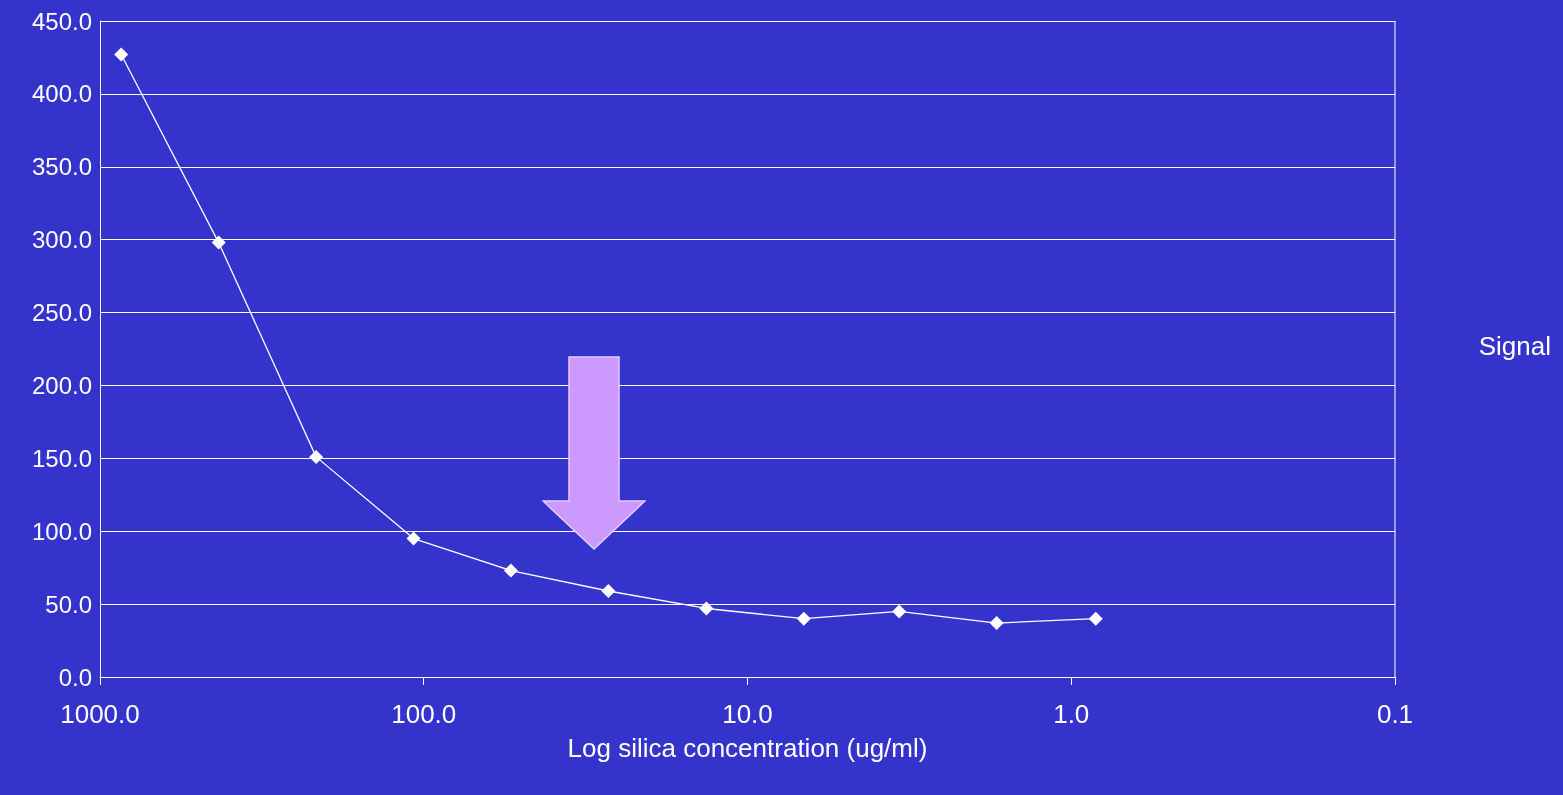  What do you see at coordinates (747, 748) in the screenshot?
I see `x-axis-title: Log silica concentration (ug/ml)` at bounding box center [747, 748].